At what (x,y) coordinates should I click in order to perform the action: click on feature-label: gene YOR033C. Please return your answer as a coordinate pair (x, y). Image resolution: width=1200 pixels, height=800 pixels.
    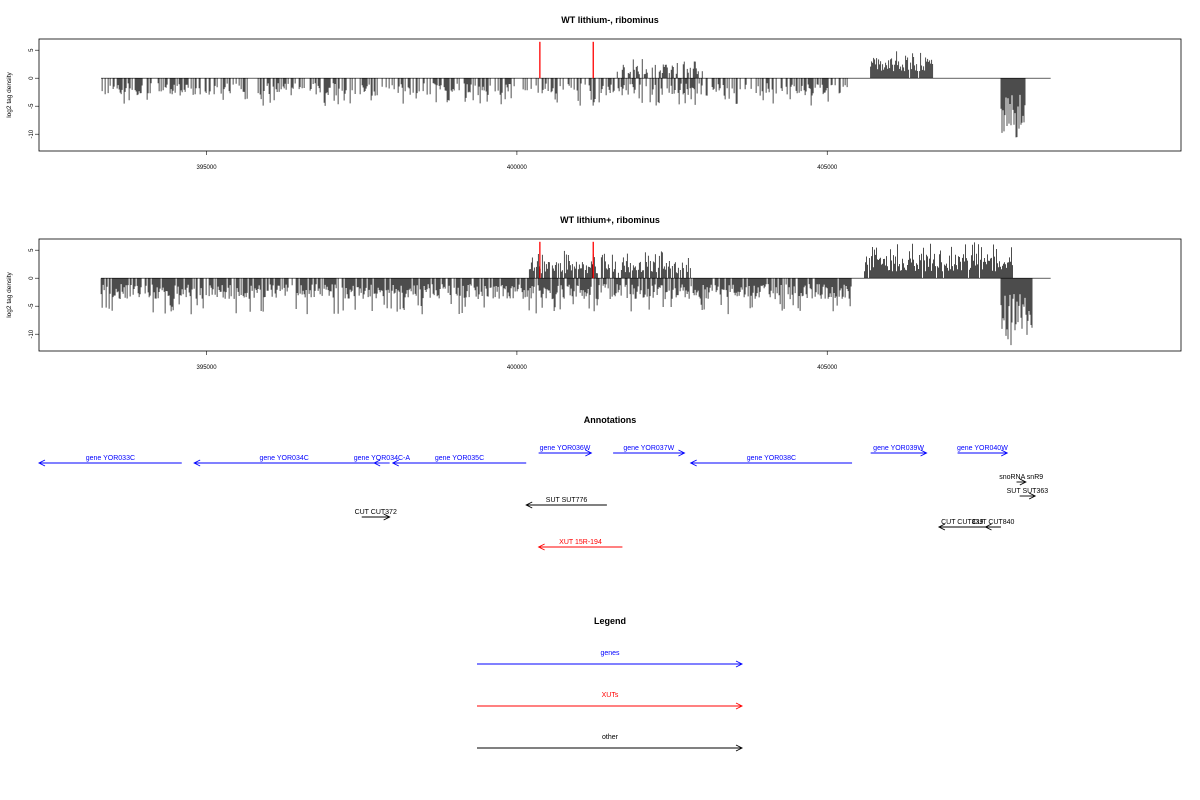
    Looking at the image, I should click on (110, 458).